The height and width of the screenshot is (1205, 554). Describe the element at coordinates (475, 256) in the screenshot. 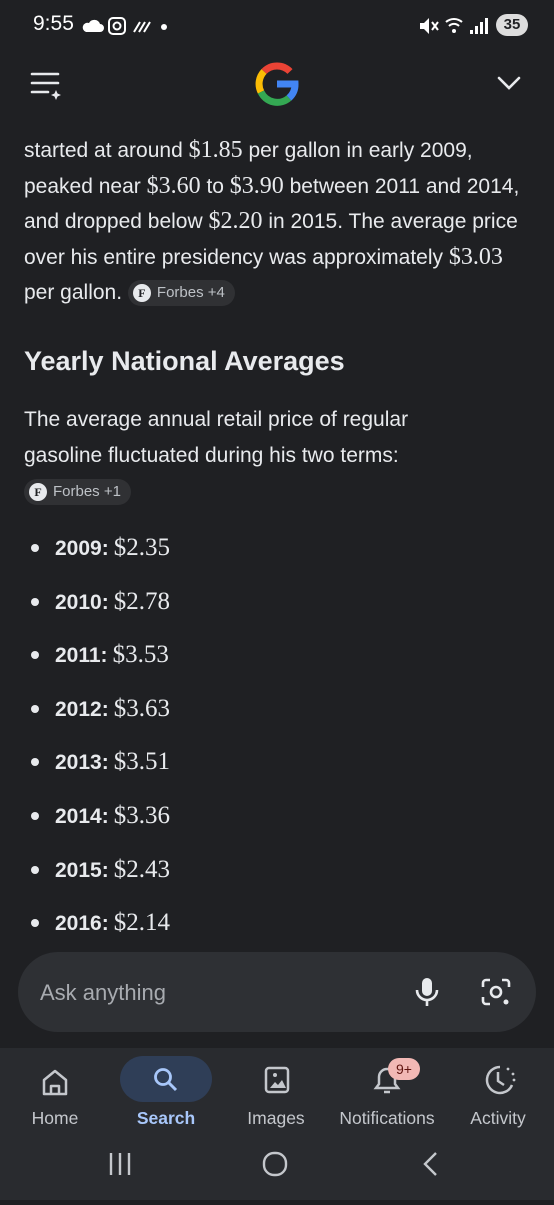

I see `price-value: $3.03` at that location.